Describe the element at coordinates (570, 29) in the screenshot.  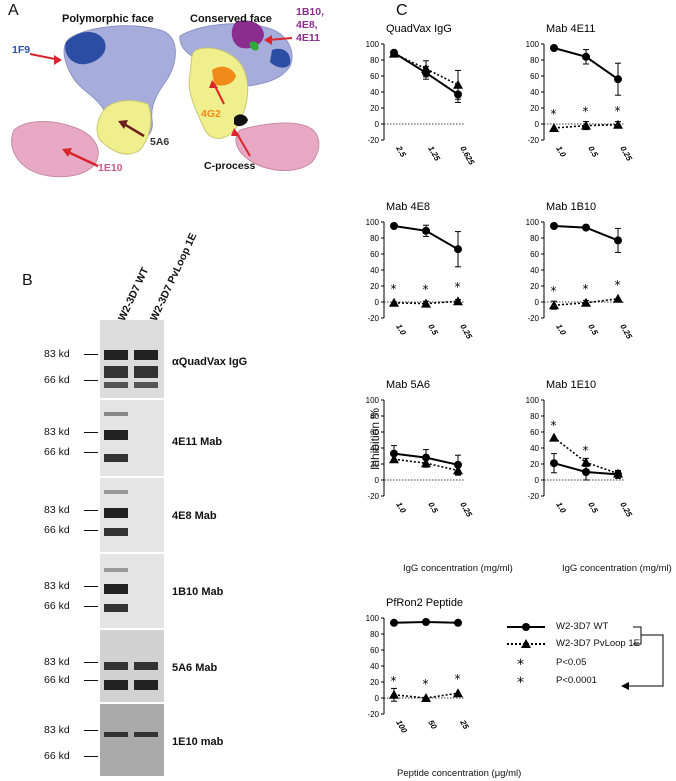
I see `chart-title: Mab 4E11` at that location.